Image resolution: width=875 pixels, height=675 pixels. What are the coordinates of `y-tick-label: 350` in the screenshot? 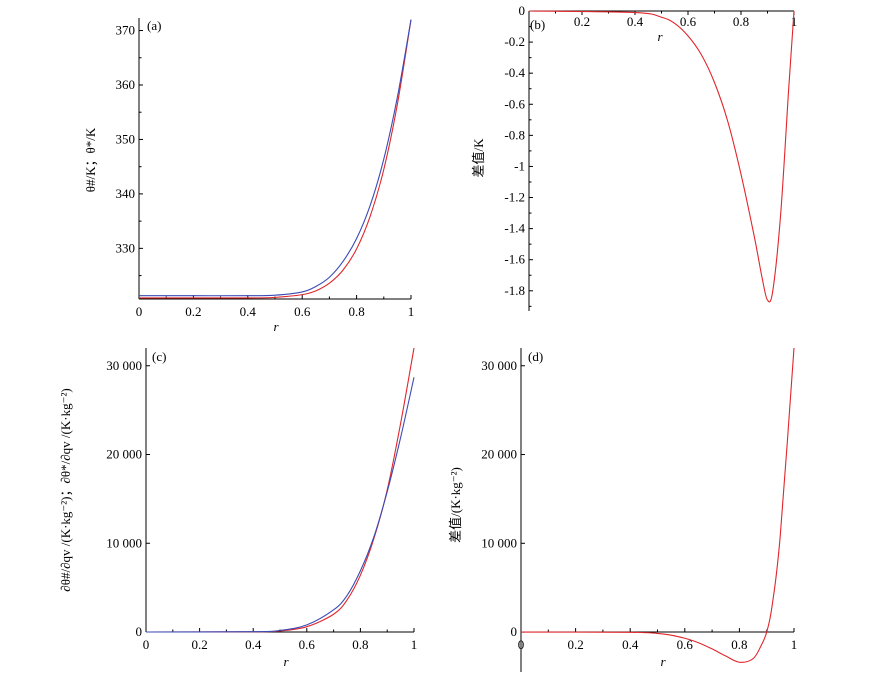 It's located at (126, 138).